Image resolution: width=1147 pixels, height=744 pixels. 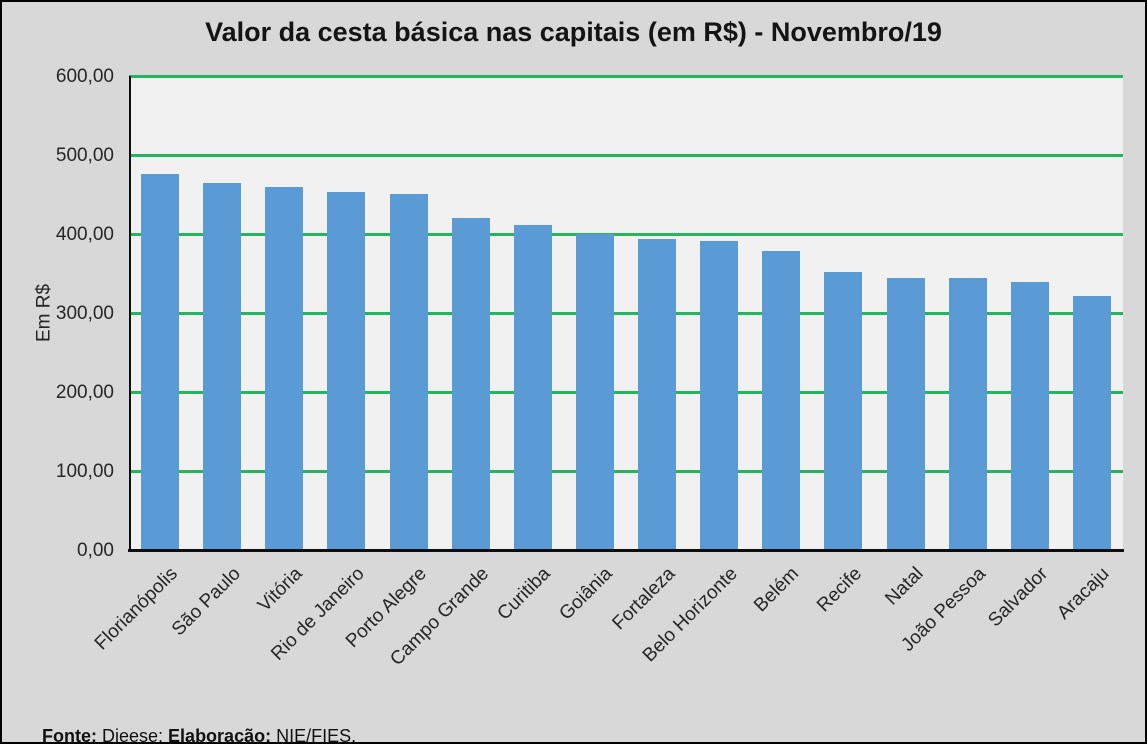 I want to click on y-axis-tick-label: 500,00, so click(x=84, y=155).